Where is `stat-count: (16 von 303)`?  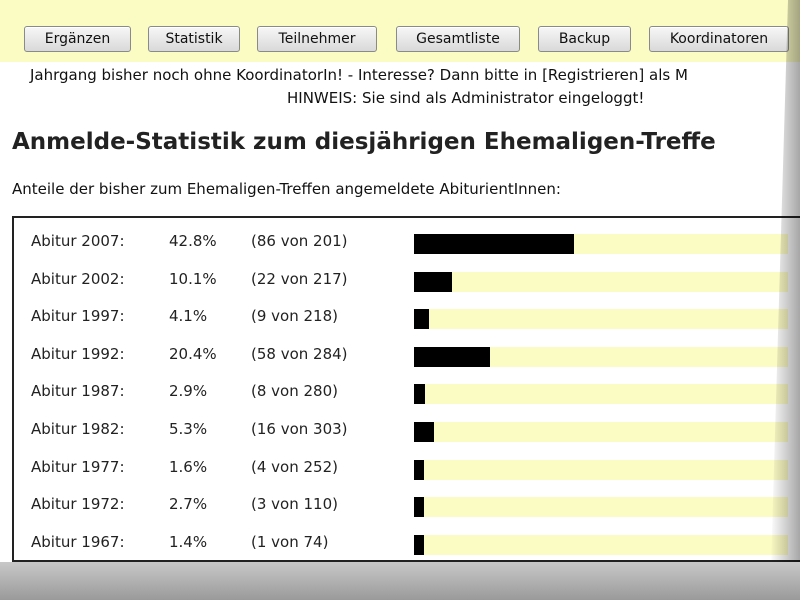
stat-count: (16 von 303) is located at coordinates (299, 429).